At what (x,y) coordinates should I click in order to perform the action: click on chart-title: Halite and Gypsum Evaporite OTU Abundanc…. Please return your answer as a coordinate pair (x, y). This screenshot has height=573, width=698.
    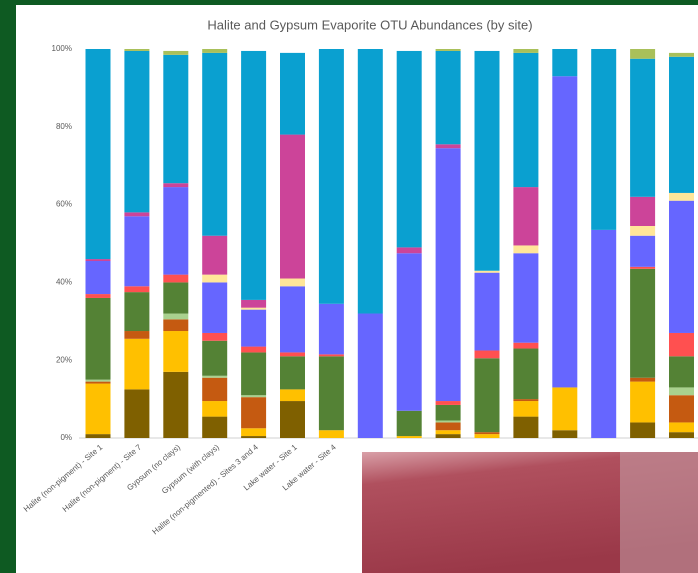
    Looking at the image, I should click on (369, 24).